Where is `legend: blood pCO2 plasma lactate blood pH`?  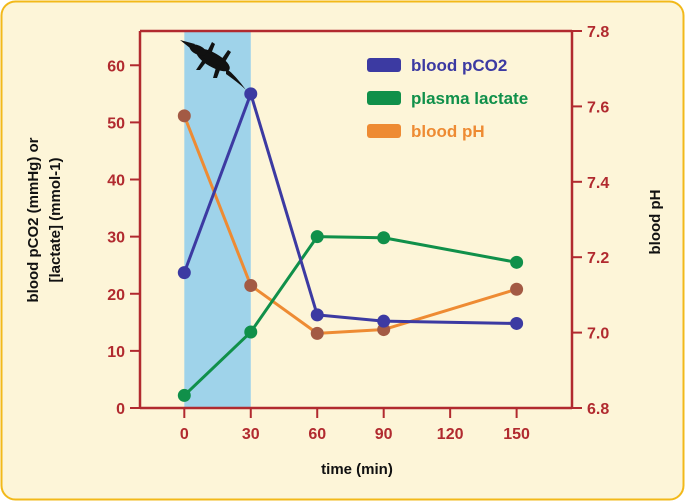 legend: blood pCO2 plasma lactate blood pH is located at coordinates (447, 98).